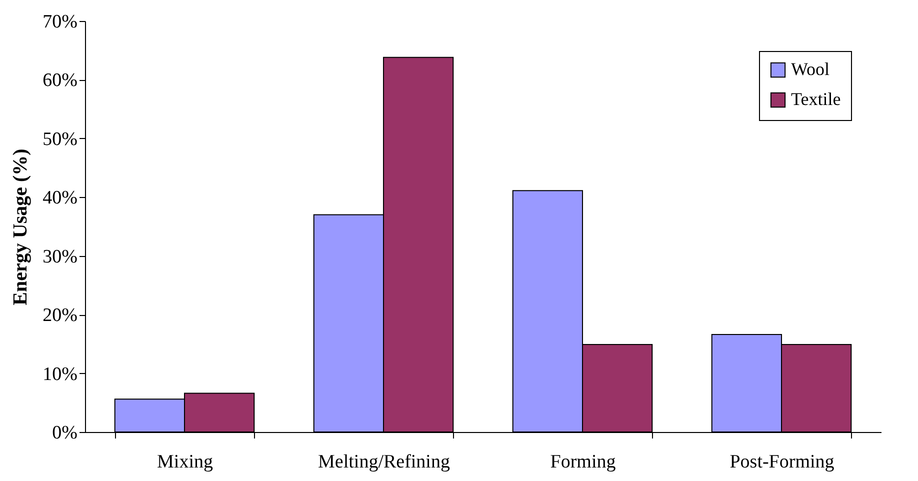 The height and width of the screenshot is (481, 918). I want to click on x-tick-label: Melting/Refining, so click(384, 462).